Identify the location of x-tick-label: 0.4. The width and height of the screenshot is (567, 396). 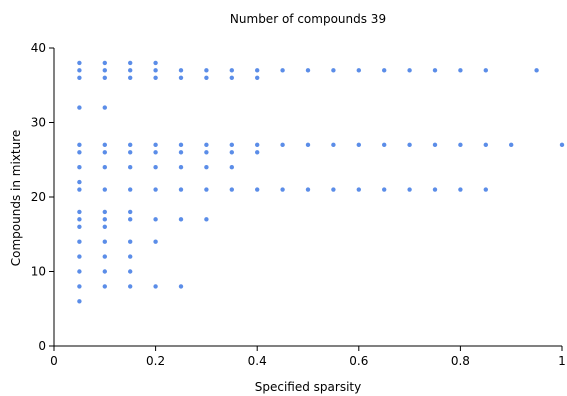
(257, 361).